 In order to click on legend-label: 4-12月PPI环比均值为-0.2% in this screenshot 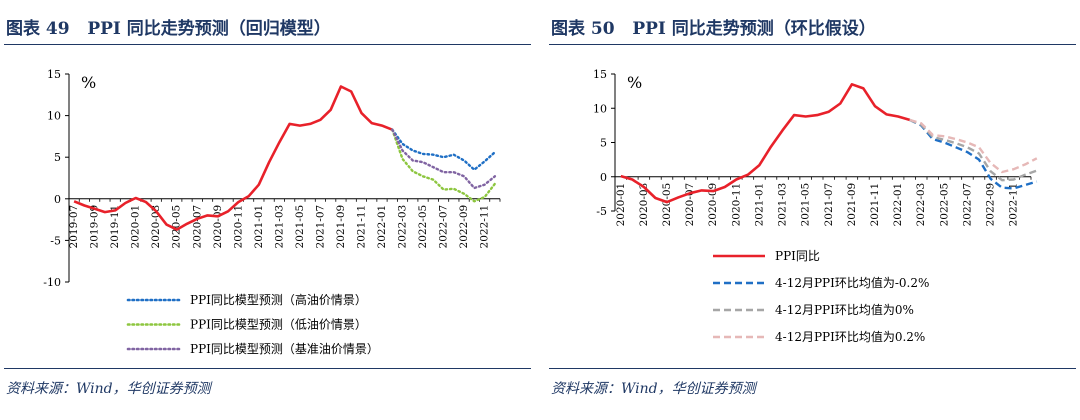, I will do `click(852, 282)`.